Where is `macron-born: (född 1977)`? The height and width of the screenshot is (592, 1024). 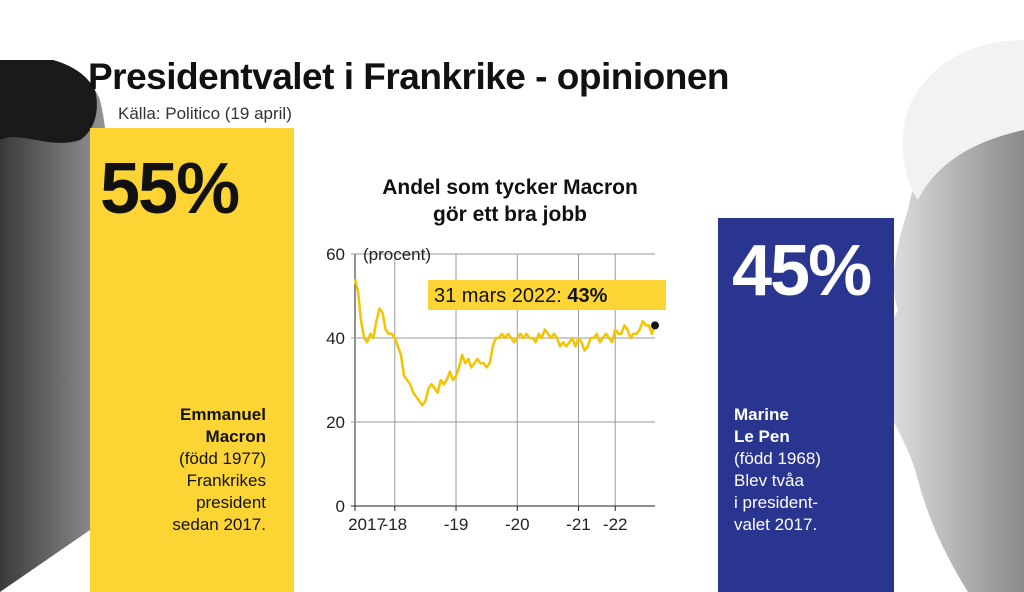
macron-born: (född 1977) is located at coordinates (222, 458).